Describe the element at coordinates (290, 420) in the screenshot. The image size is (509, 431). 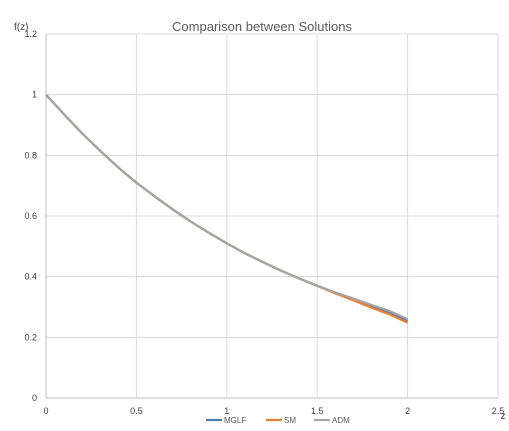
I see `legend-label-sm: SM` at that location.